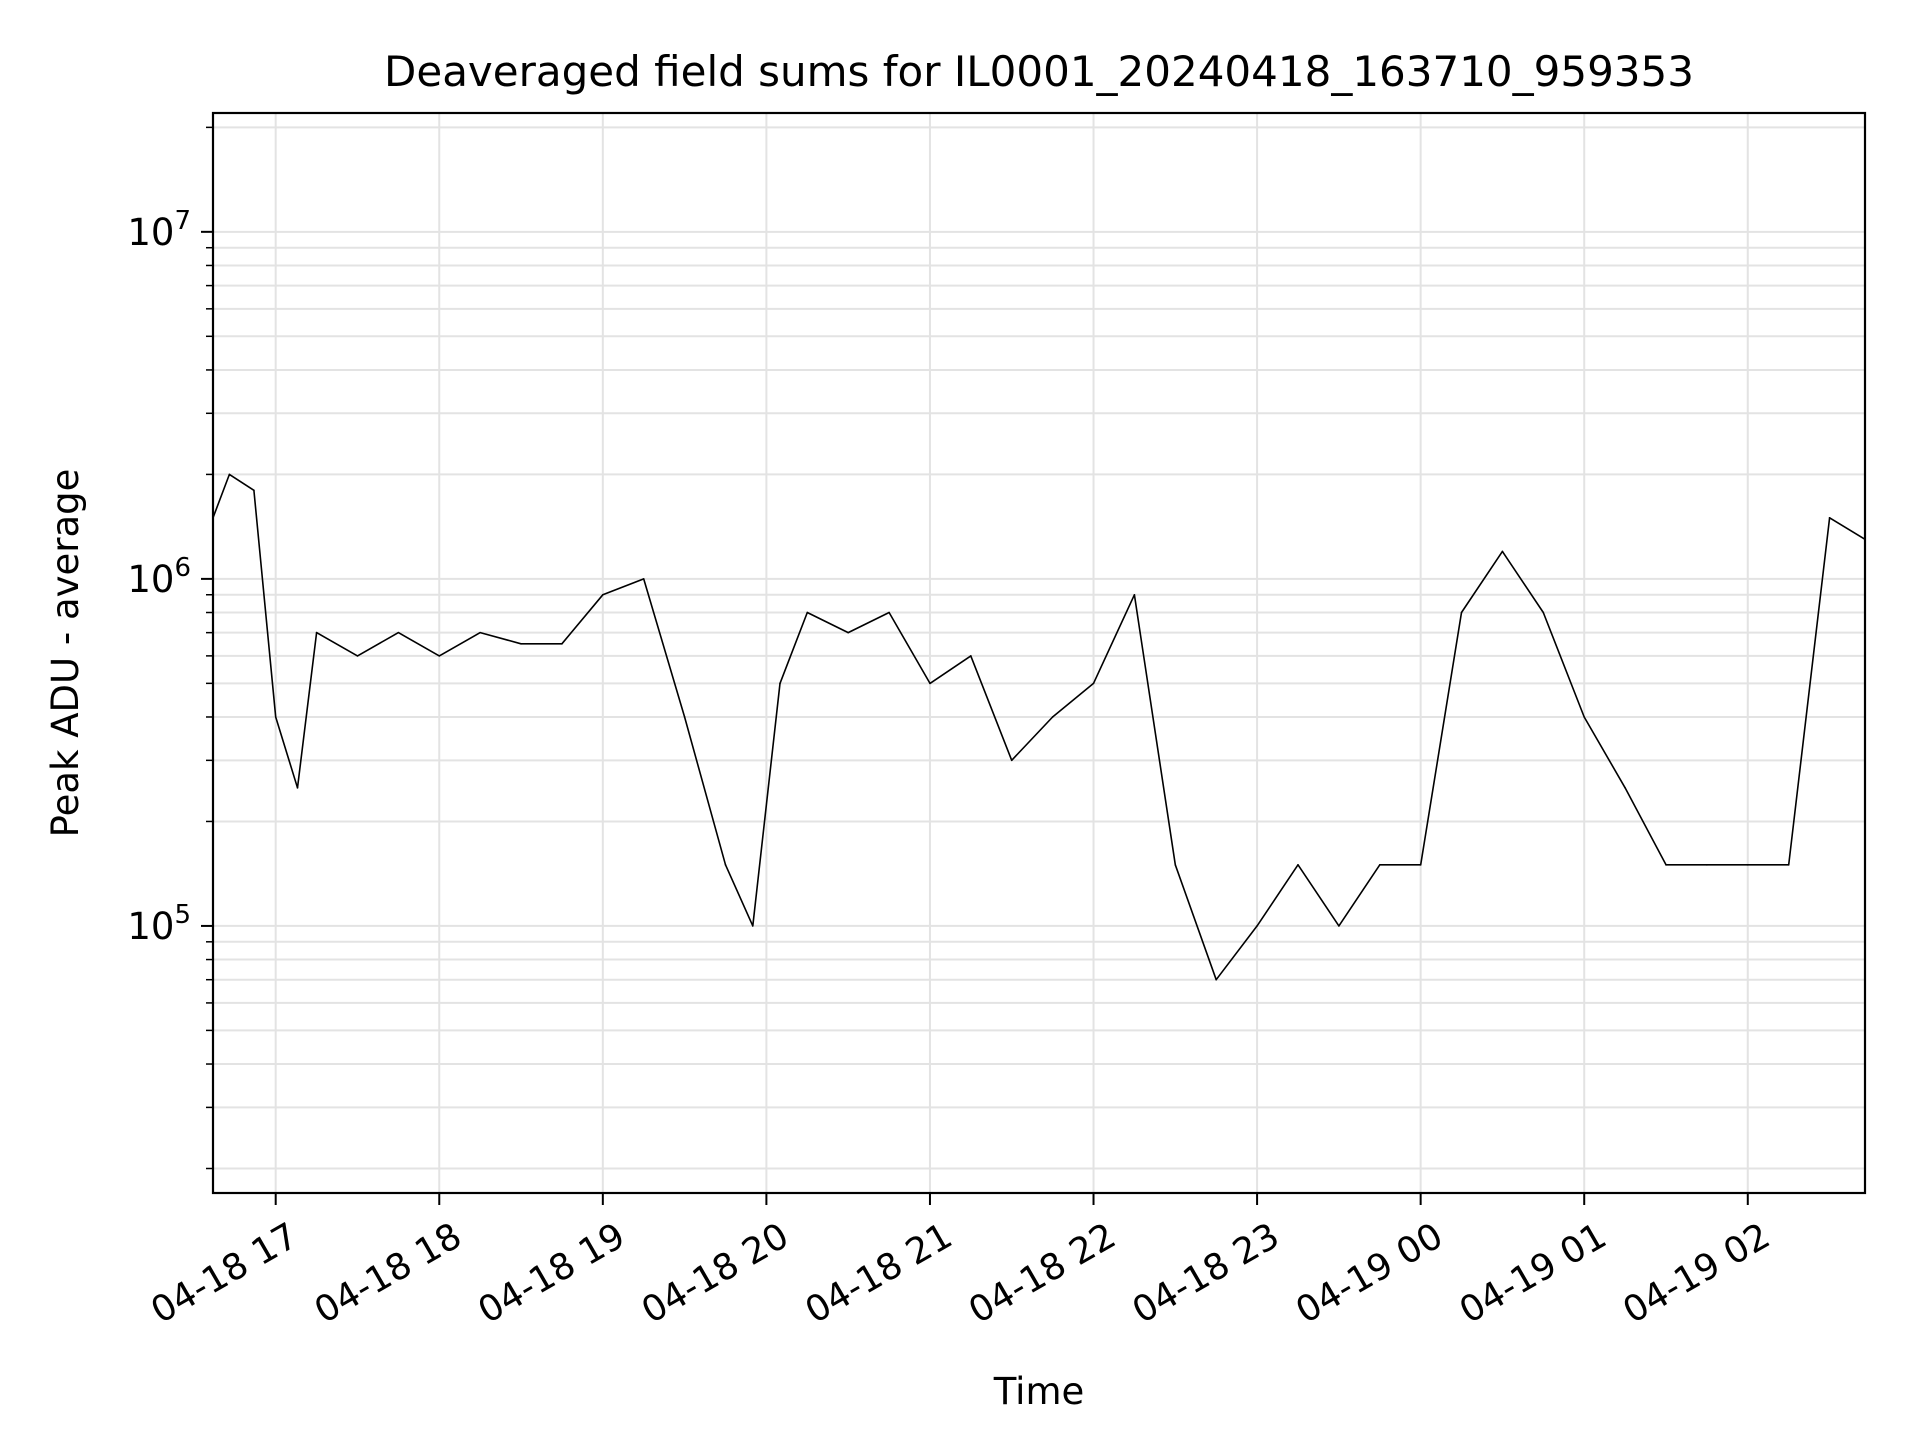 The image size is (1920, 1440). I want to click on y-axis-label: Peak ADU - average, so click(65, 653).